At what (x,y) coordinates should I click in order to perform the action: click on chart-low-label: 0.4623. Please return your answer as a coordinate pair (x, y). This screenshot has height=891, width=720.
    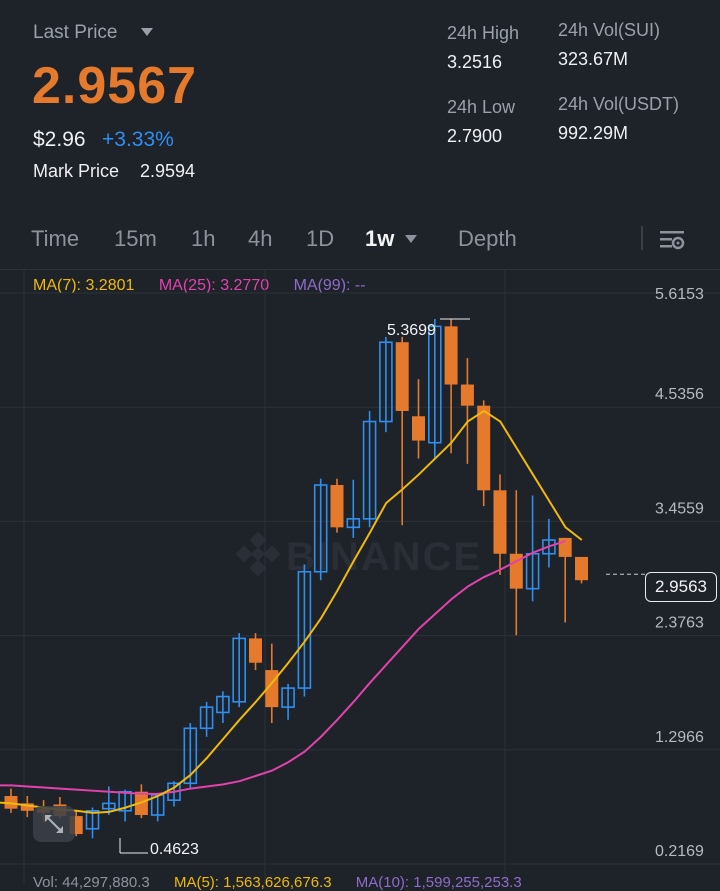
    Looking at the image, I should click on (174, 849).